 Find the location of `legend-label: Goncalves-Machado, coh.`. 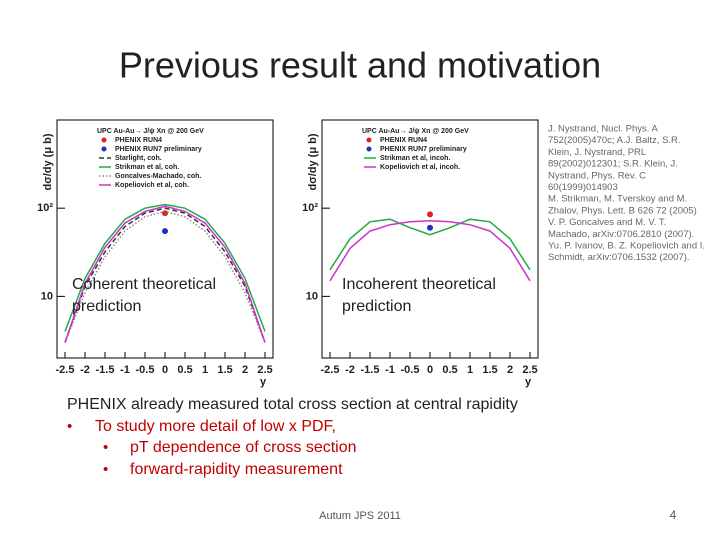

legend-label: Goncalves-Machado, coh. is located at coordinates (158, 176).